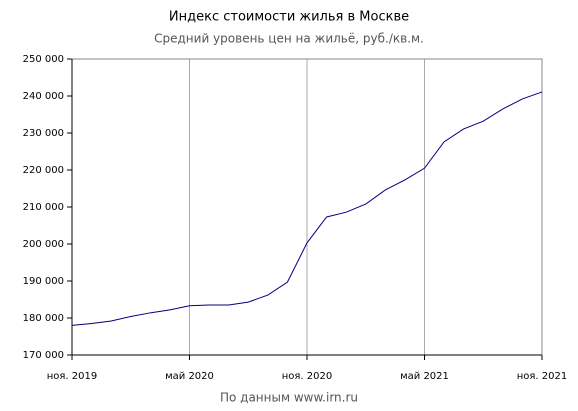 Image resolution: width=578 pixels, height=411 pixels. I want to click on x-tick-label: ноя. 2020, so click(307, 376).